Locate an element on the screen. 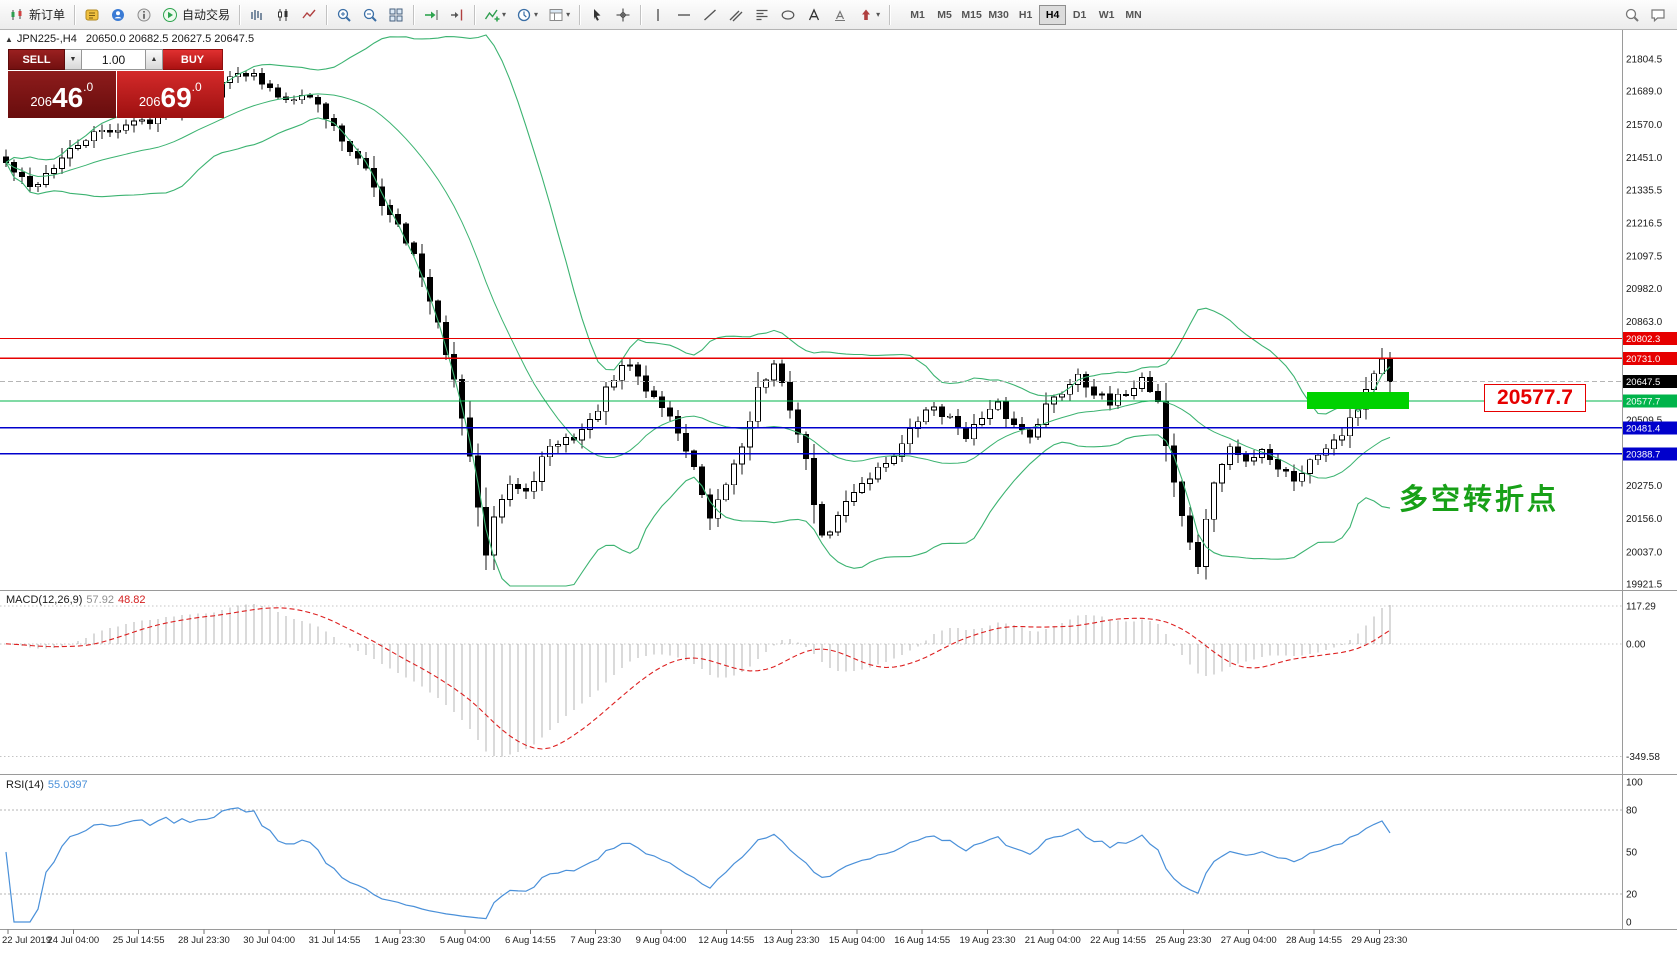 This screenshot has height=953, width=1677. turning-point-text: 多空转折点 is located at coordinates (1479, 500).